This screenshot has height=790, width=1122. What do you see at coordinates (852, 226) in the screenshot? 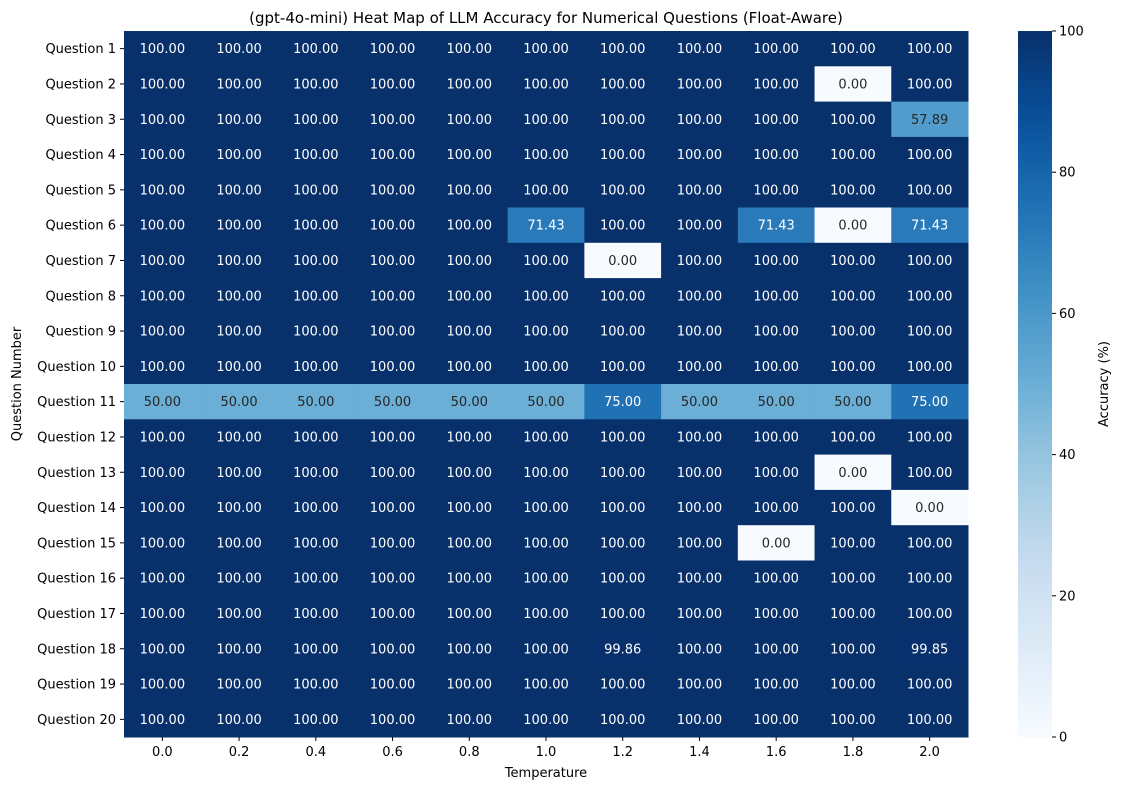
I see `cell-value-label: 0.00` at bounding box center [852, 226].